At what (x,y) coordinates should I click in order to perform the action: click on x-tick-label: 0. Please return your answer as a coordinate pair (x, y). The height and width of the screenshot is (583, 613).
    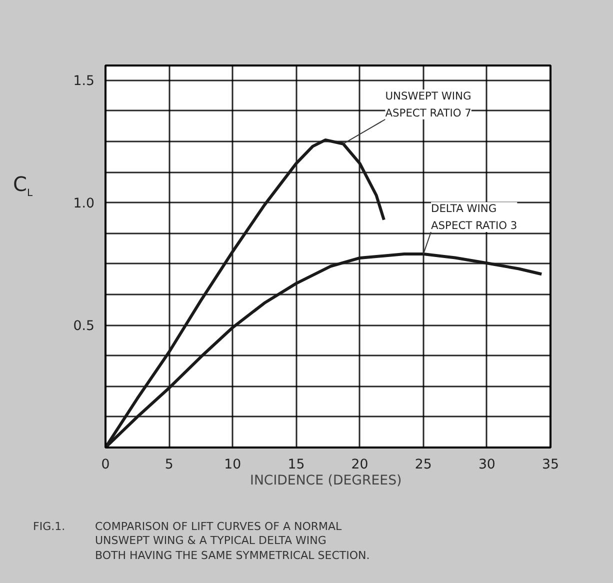
    Looking at the image, I should click on (105, 465).